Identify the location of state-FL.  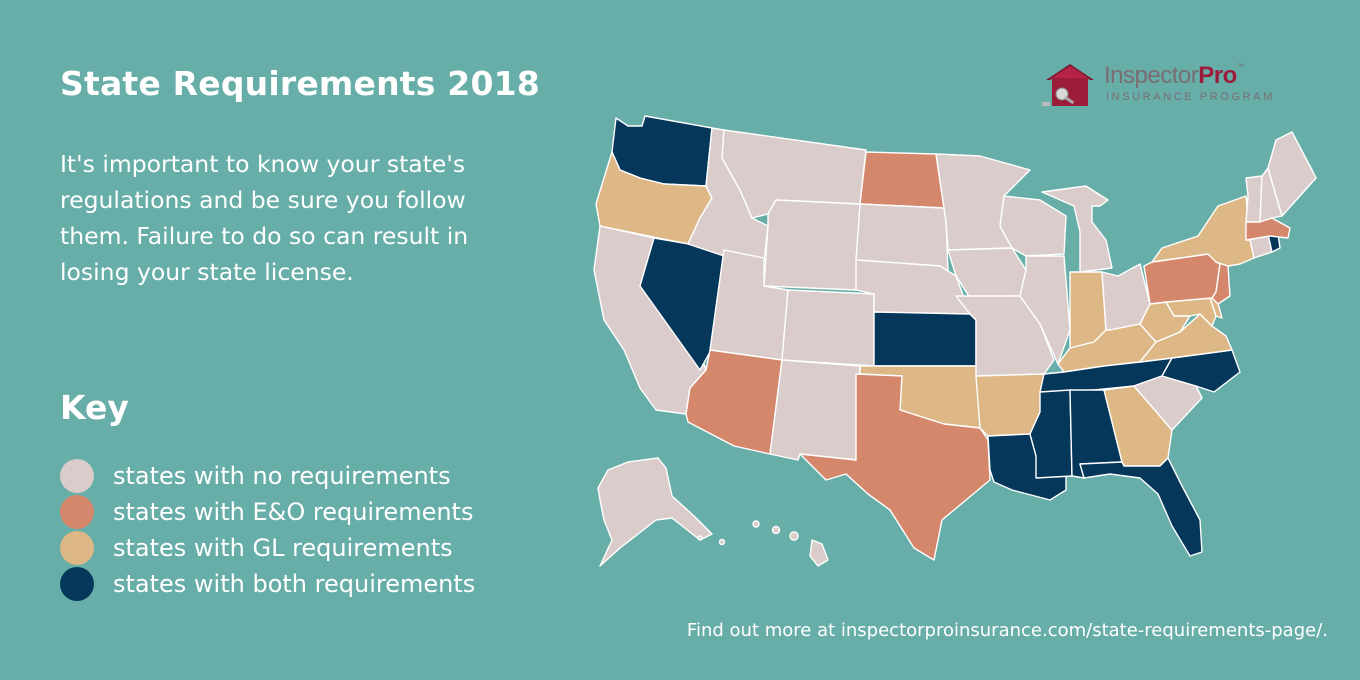
(1141, 507).